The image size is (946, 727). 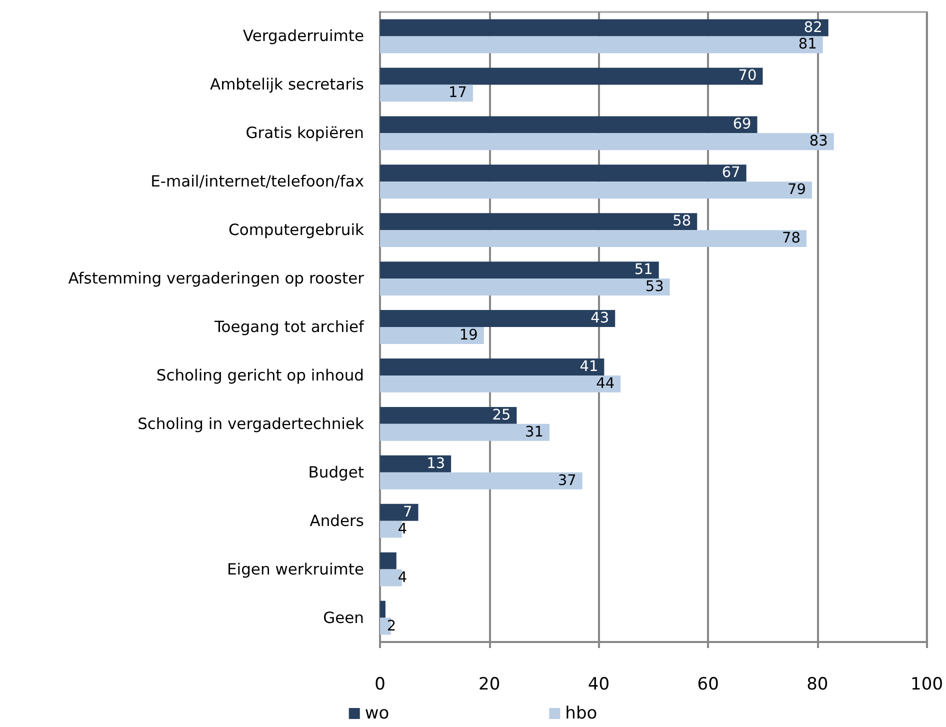 I want to click on legend-label: hbo, so click(x=581, y=714).